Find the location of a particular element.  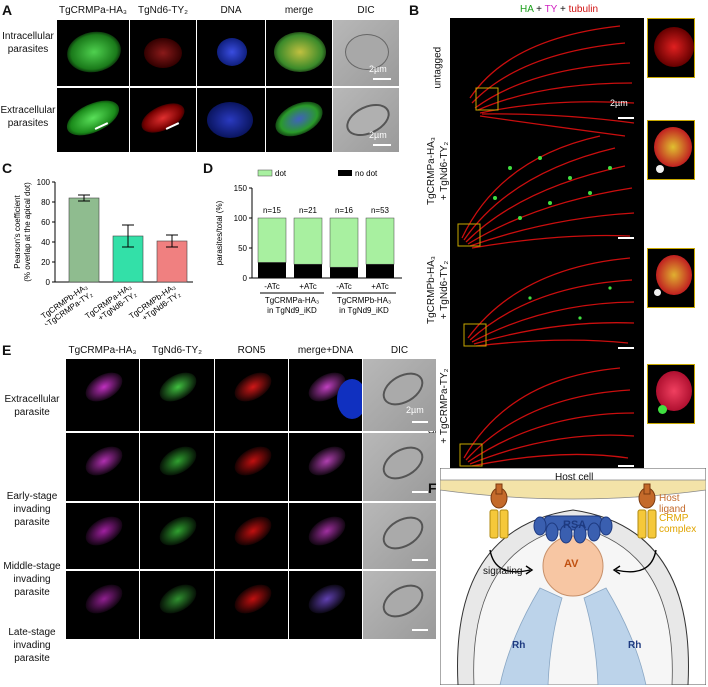

panel-e-row-label: Late-stage invading parasite is located at coordinates (32, 645).